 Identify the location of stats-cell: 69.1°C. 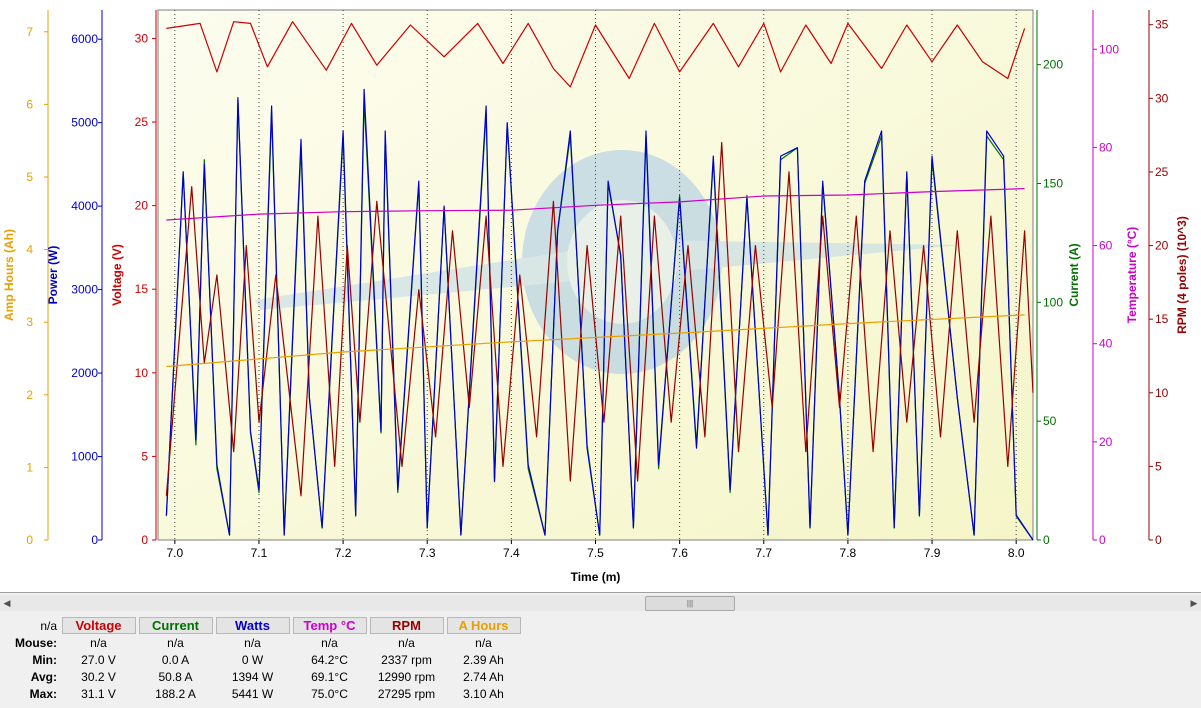
(329, 676).